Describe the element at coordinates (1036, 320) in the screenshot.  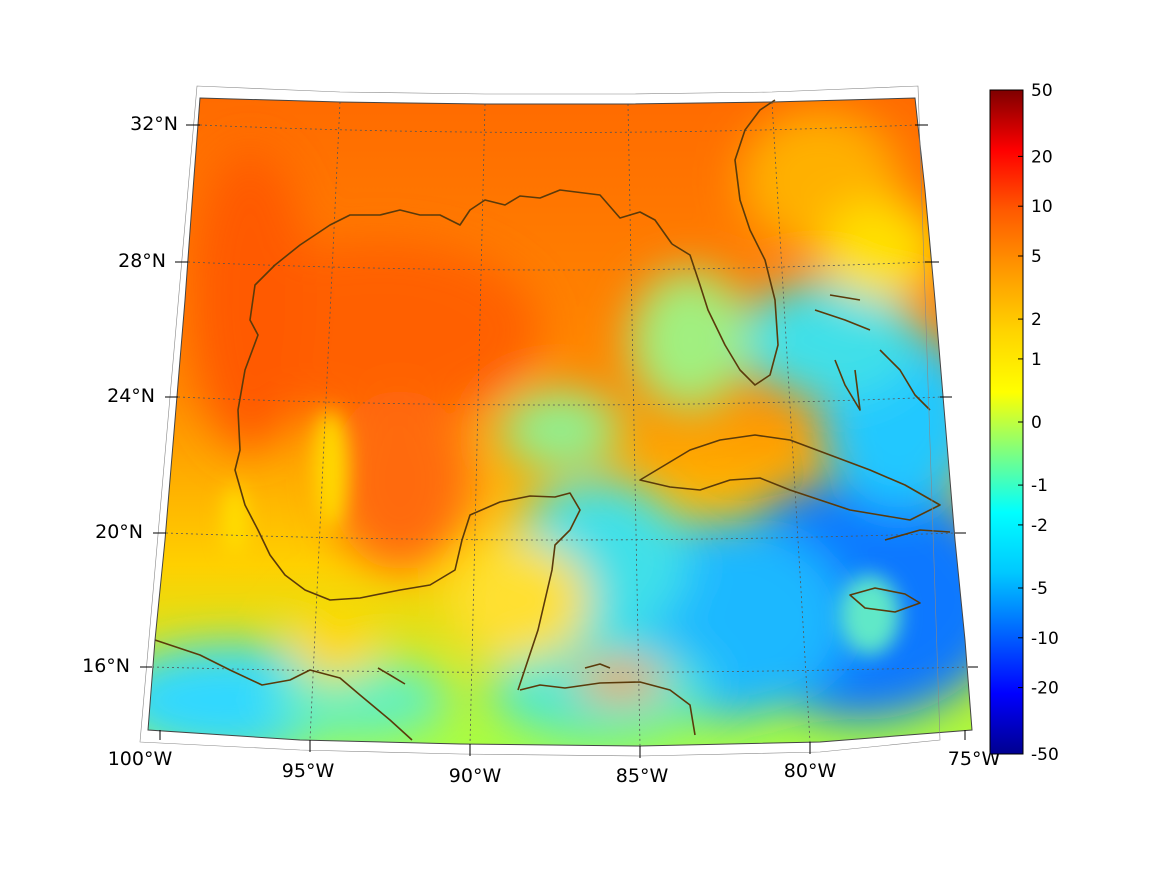
I see `colorbar-label: 2` at that location.